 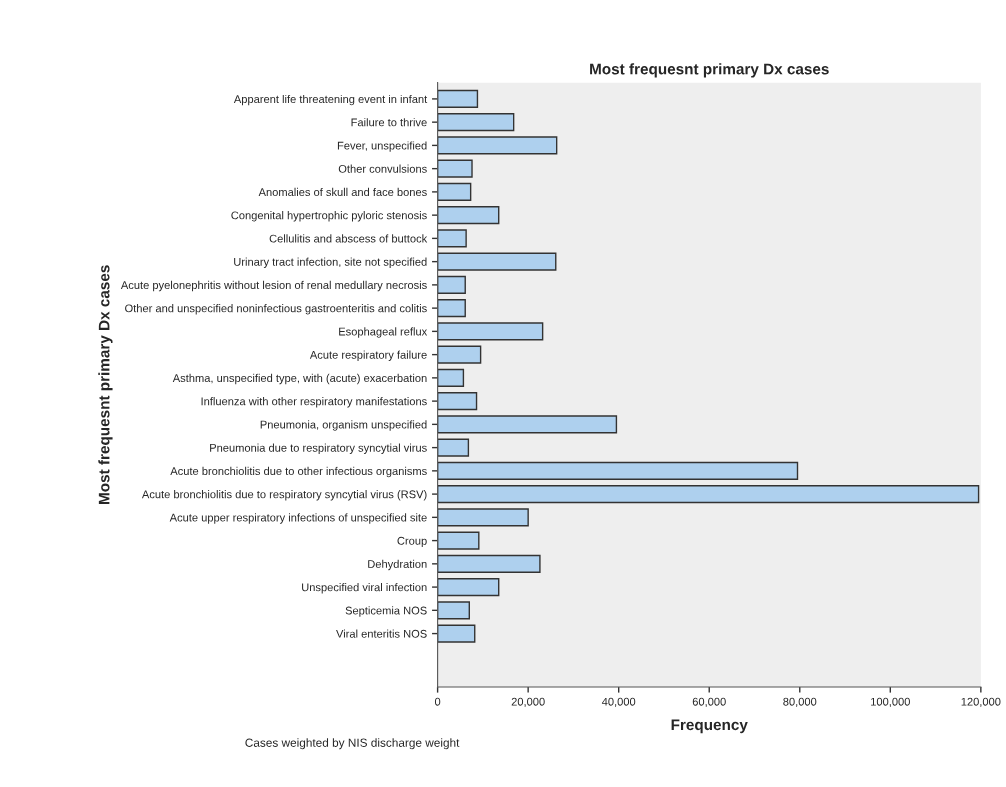 I want to click on y-tick-label: Acute bronchiolitis due to respiratory syncytial virus (RSV), so click(x=284, y=495).